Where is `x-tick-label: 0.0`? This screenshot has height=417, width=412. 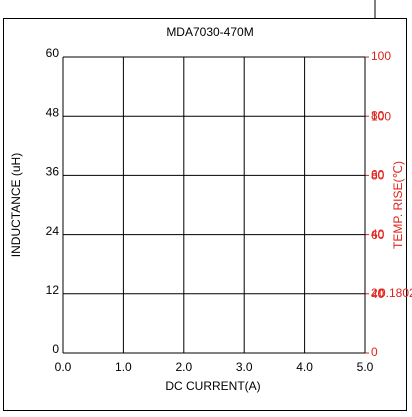
x-tick-label: 0.0 is located at coordinates (63, 367).